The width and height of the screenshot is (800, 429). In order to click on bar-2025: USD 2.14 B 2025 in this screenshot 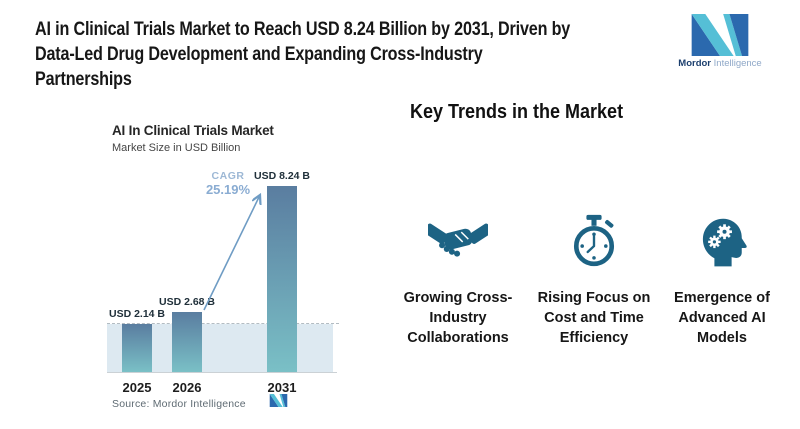, I will do `click(137, 351)`.